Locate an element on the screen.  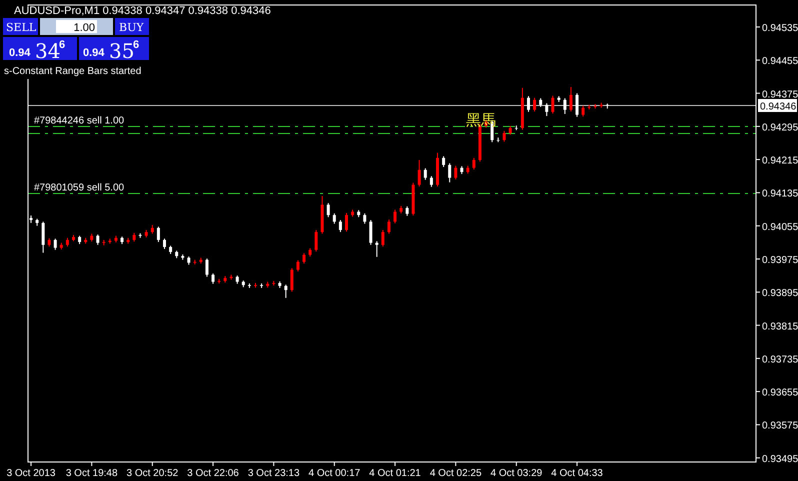
x-tick-label: 3 Oct 19:48 is located at coordinates (92, 473).